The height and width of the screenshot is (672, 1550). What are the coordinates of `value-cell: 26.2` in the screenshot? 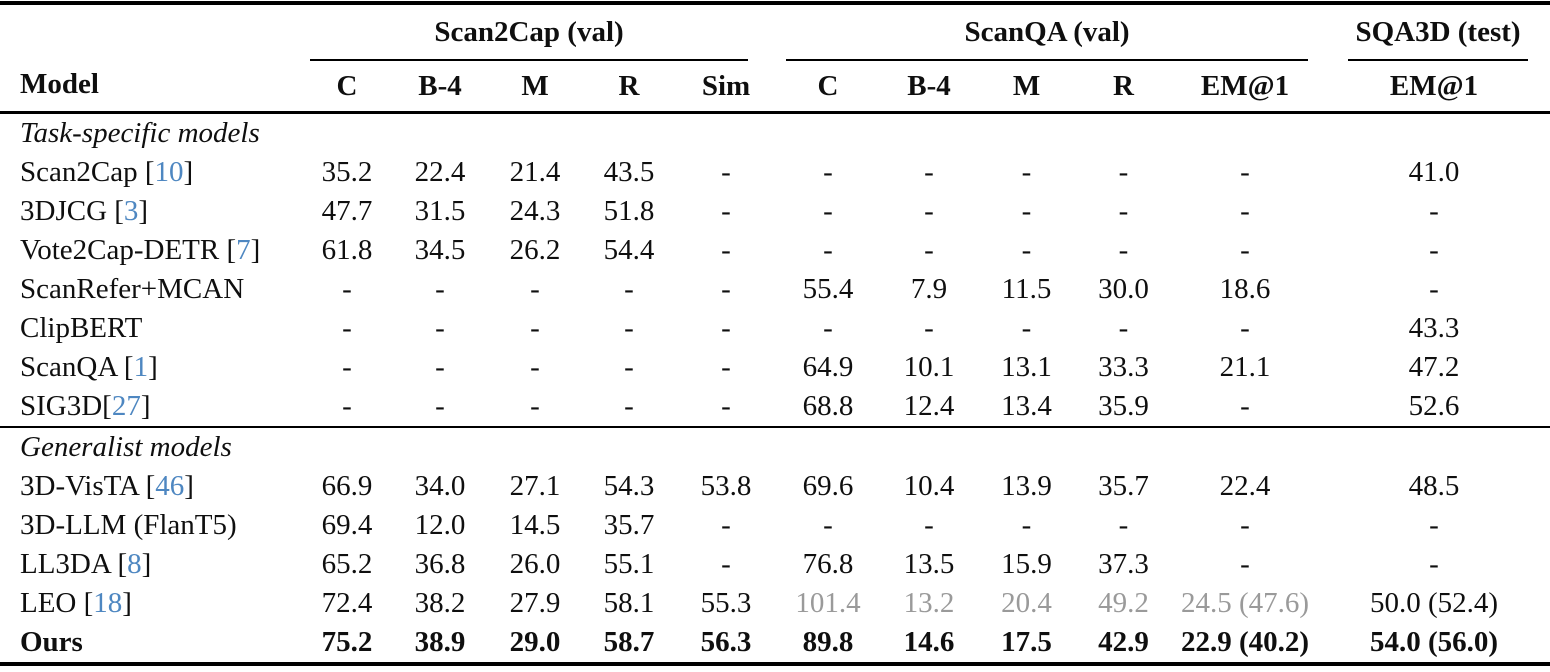 It's located at (535, 250).